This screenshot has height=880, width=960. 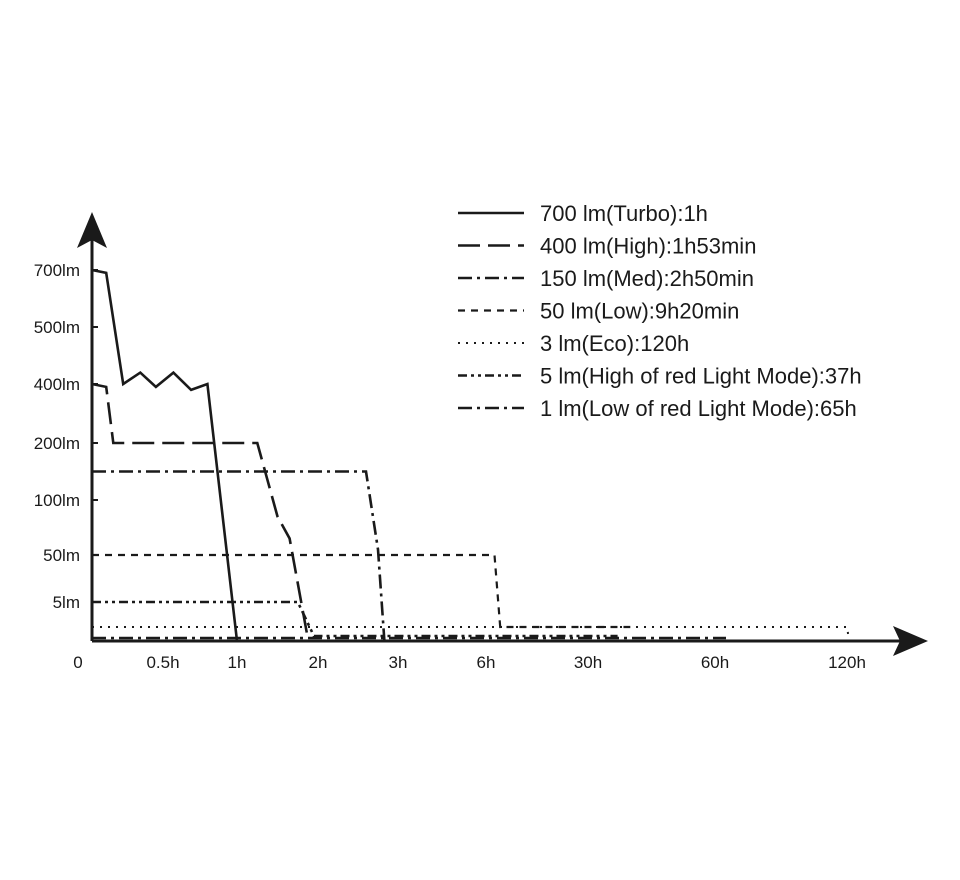 What do you see at coordinates (614, 343) in the screenshot?
I see `legend-label-3-lm-eco-120h: 3 lm(Eco):120h` at bounding box center [614, 343].